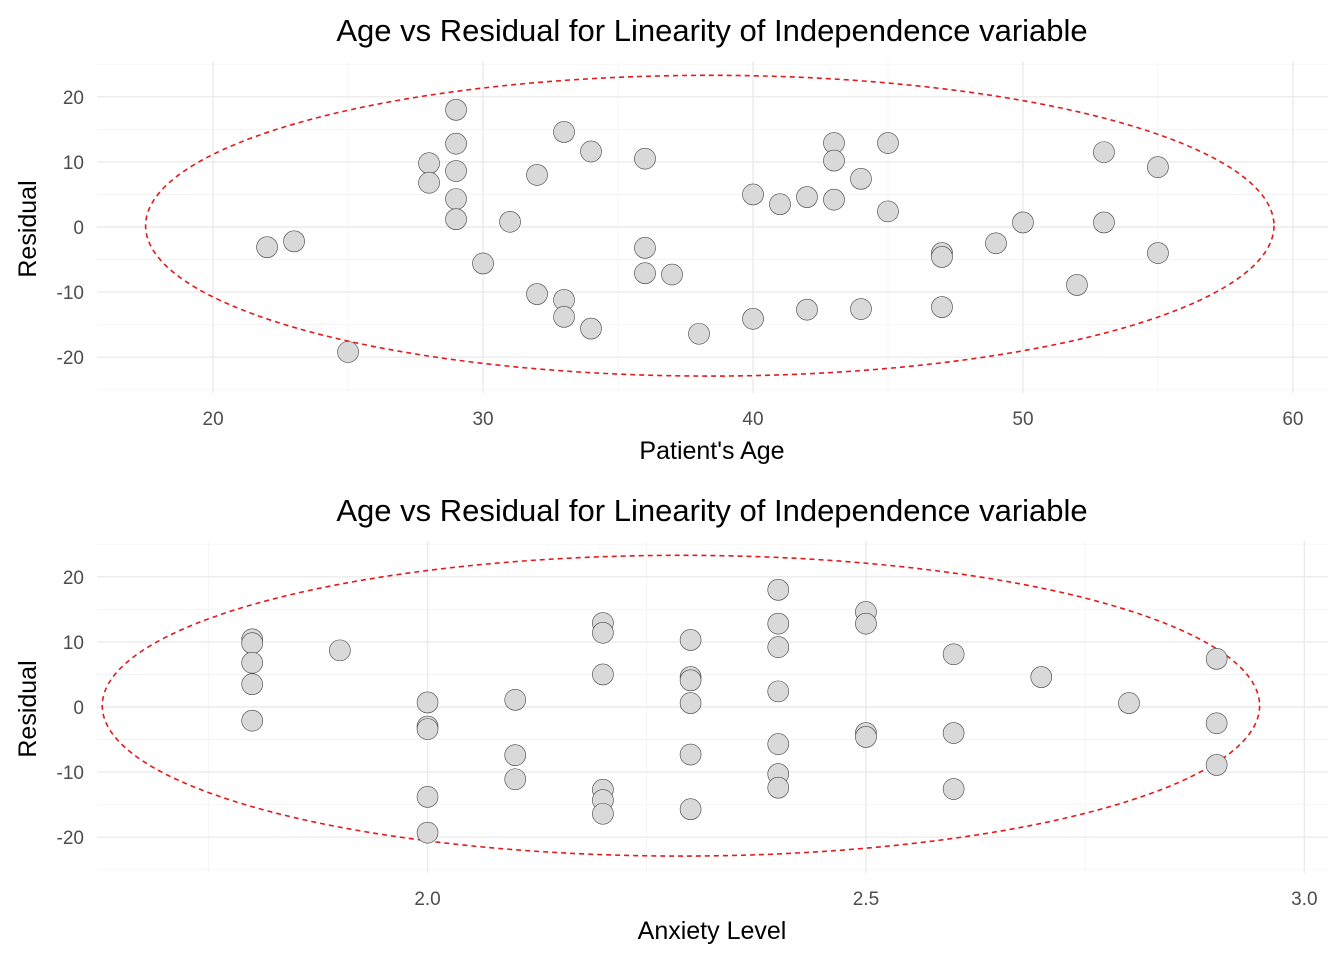 This screenshot has height=960, width=1344. I want to click on x-tick-label: 60, so click(1292, 419).